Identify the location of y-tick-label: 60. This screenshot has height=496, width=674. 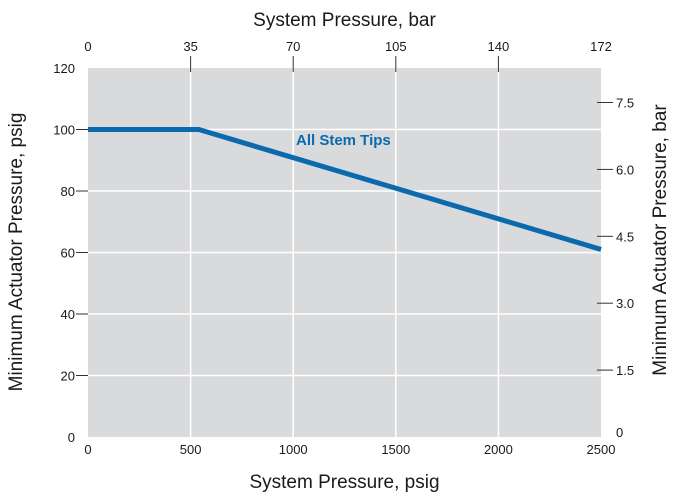
(68, 253).